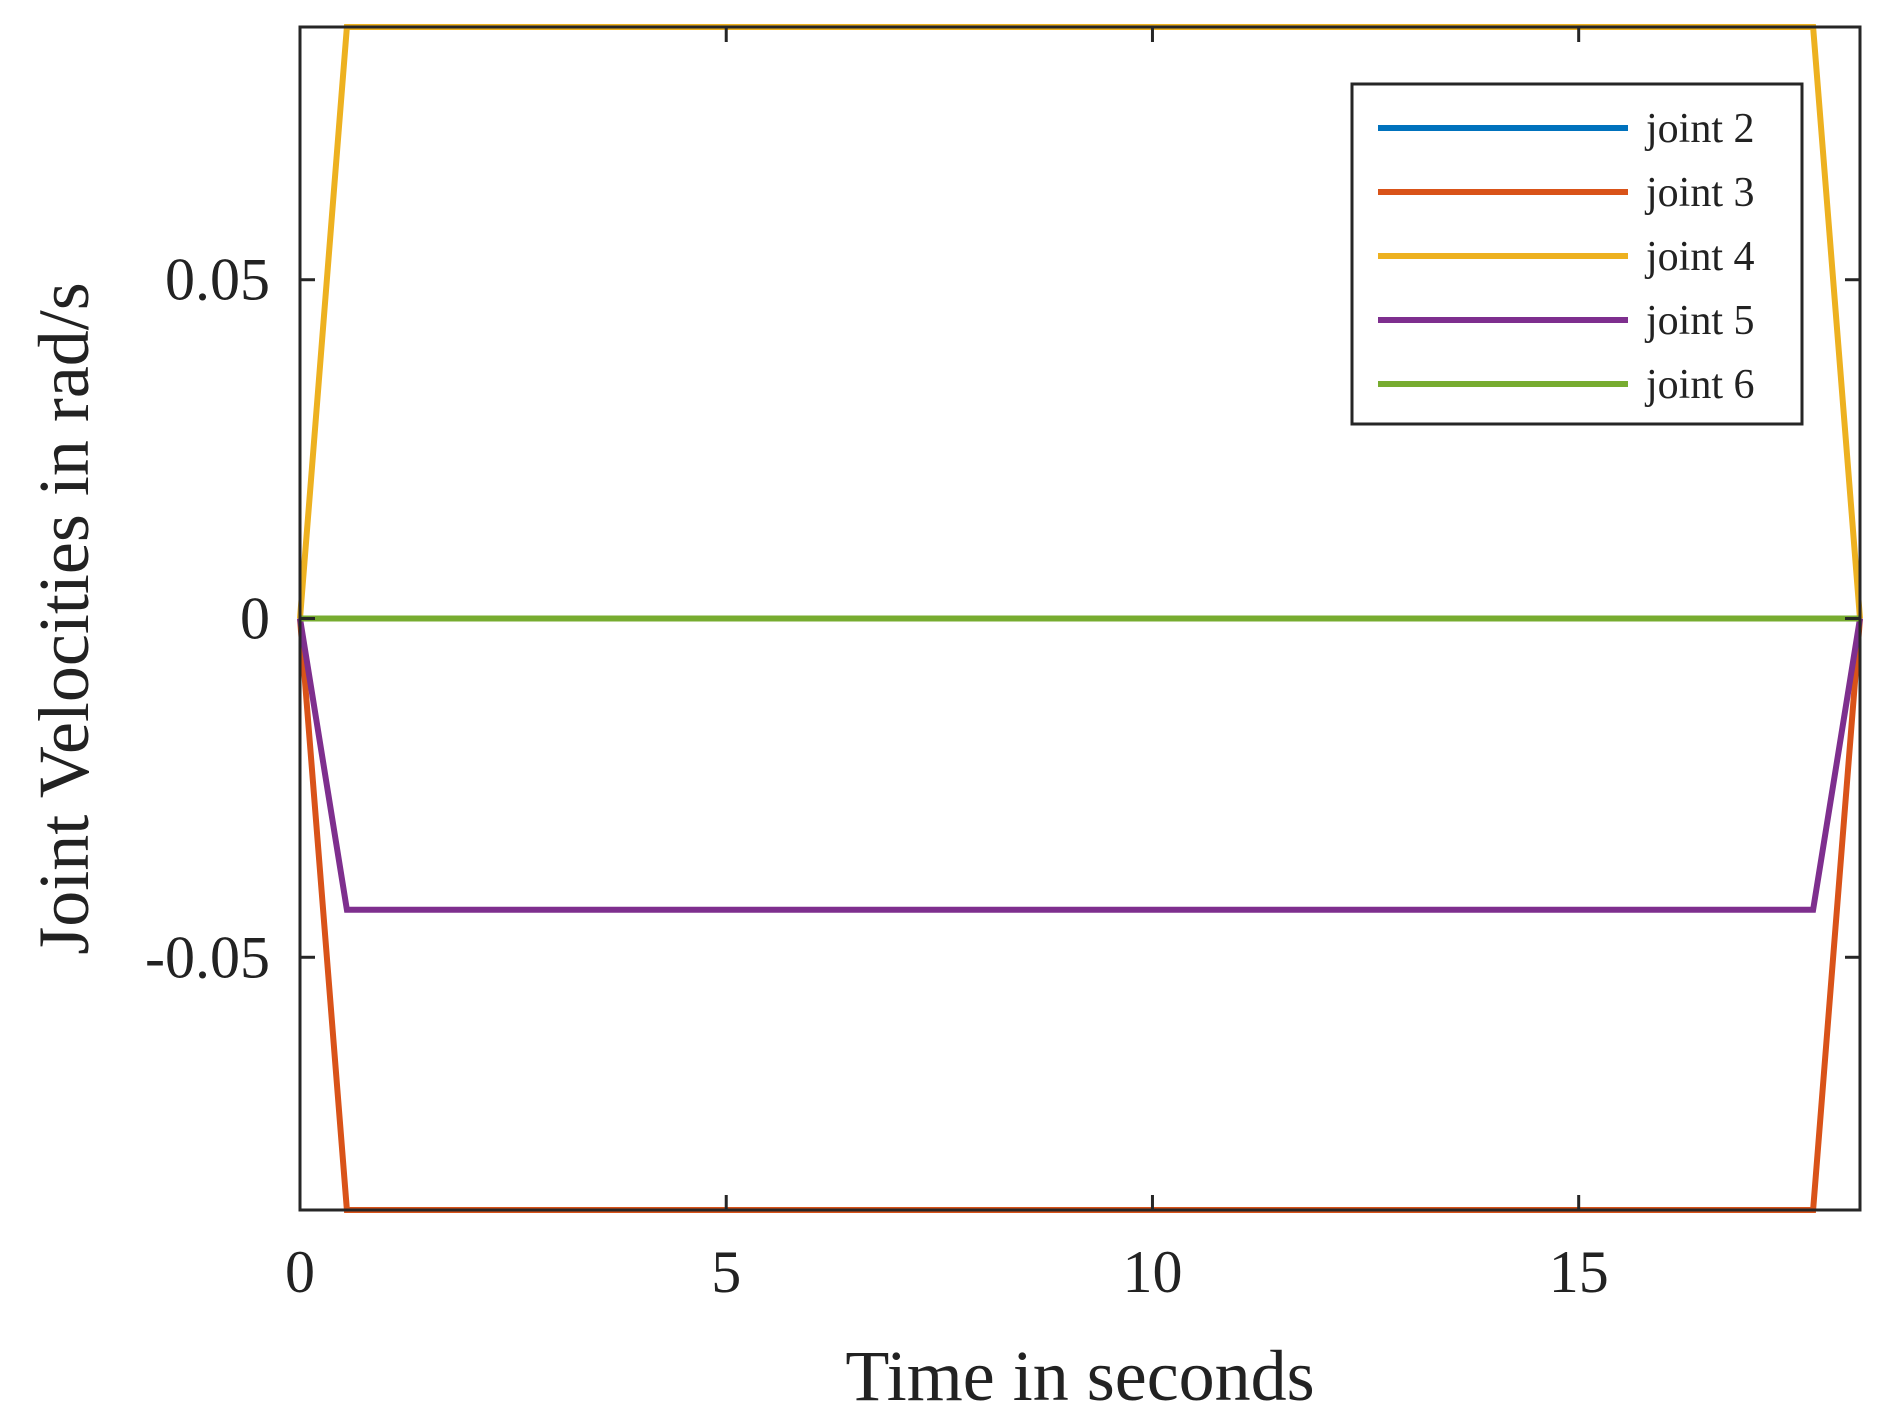 This screenshot has width=1890, height=1417. I want to click on y-tick-label: 0, so click(255, 619).